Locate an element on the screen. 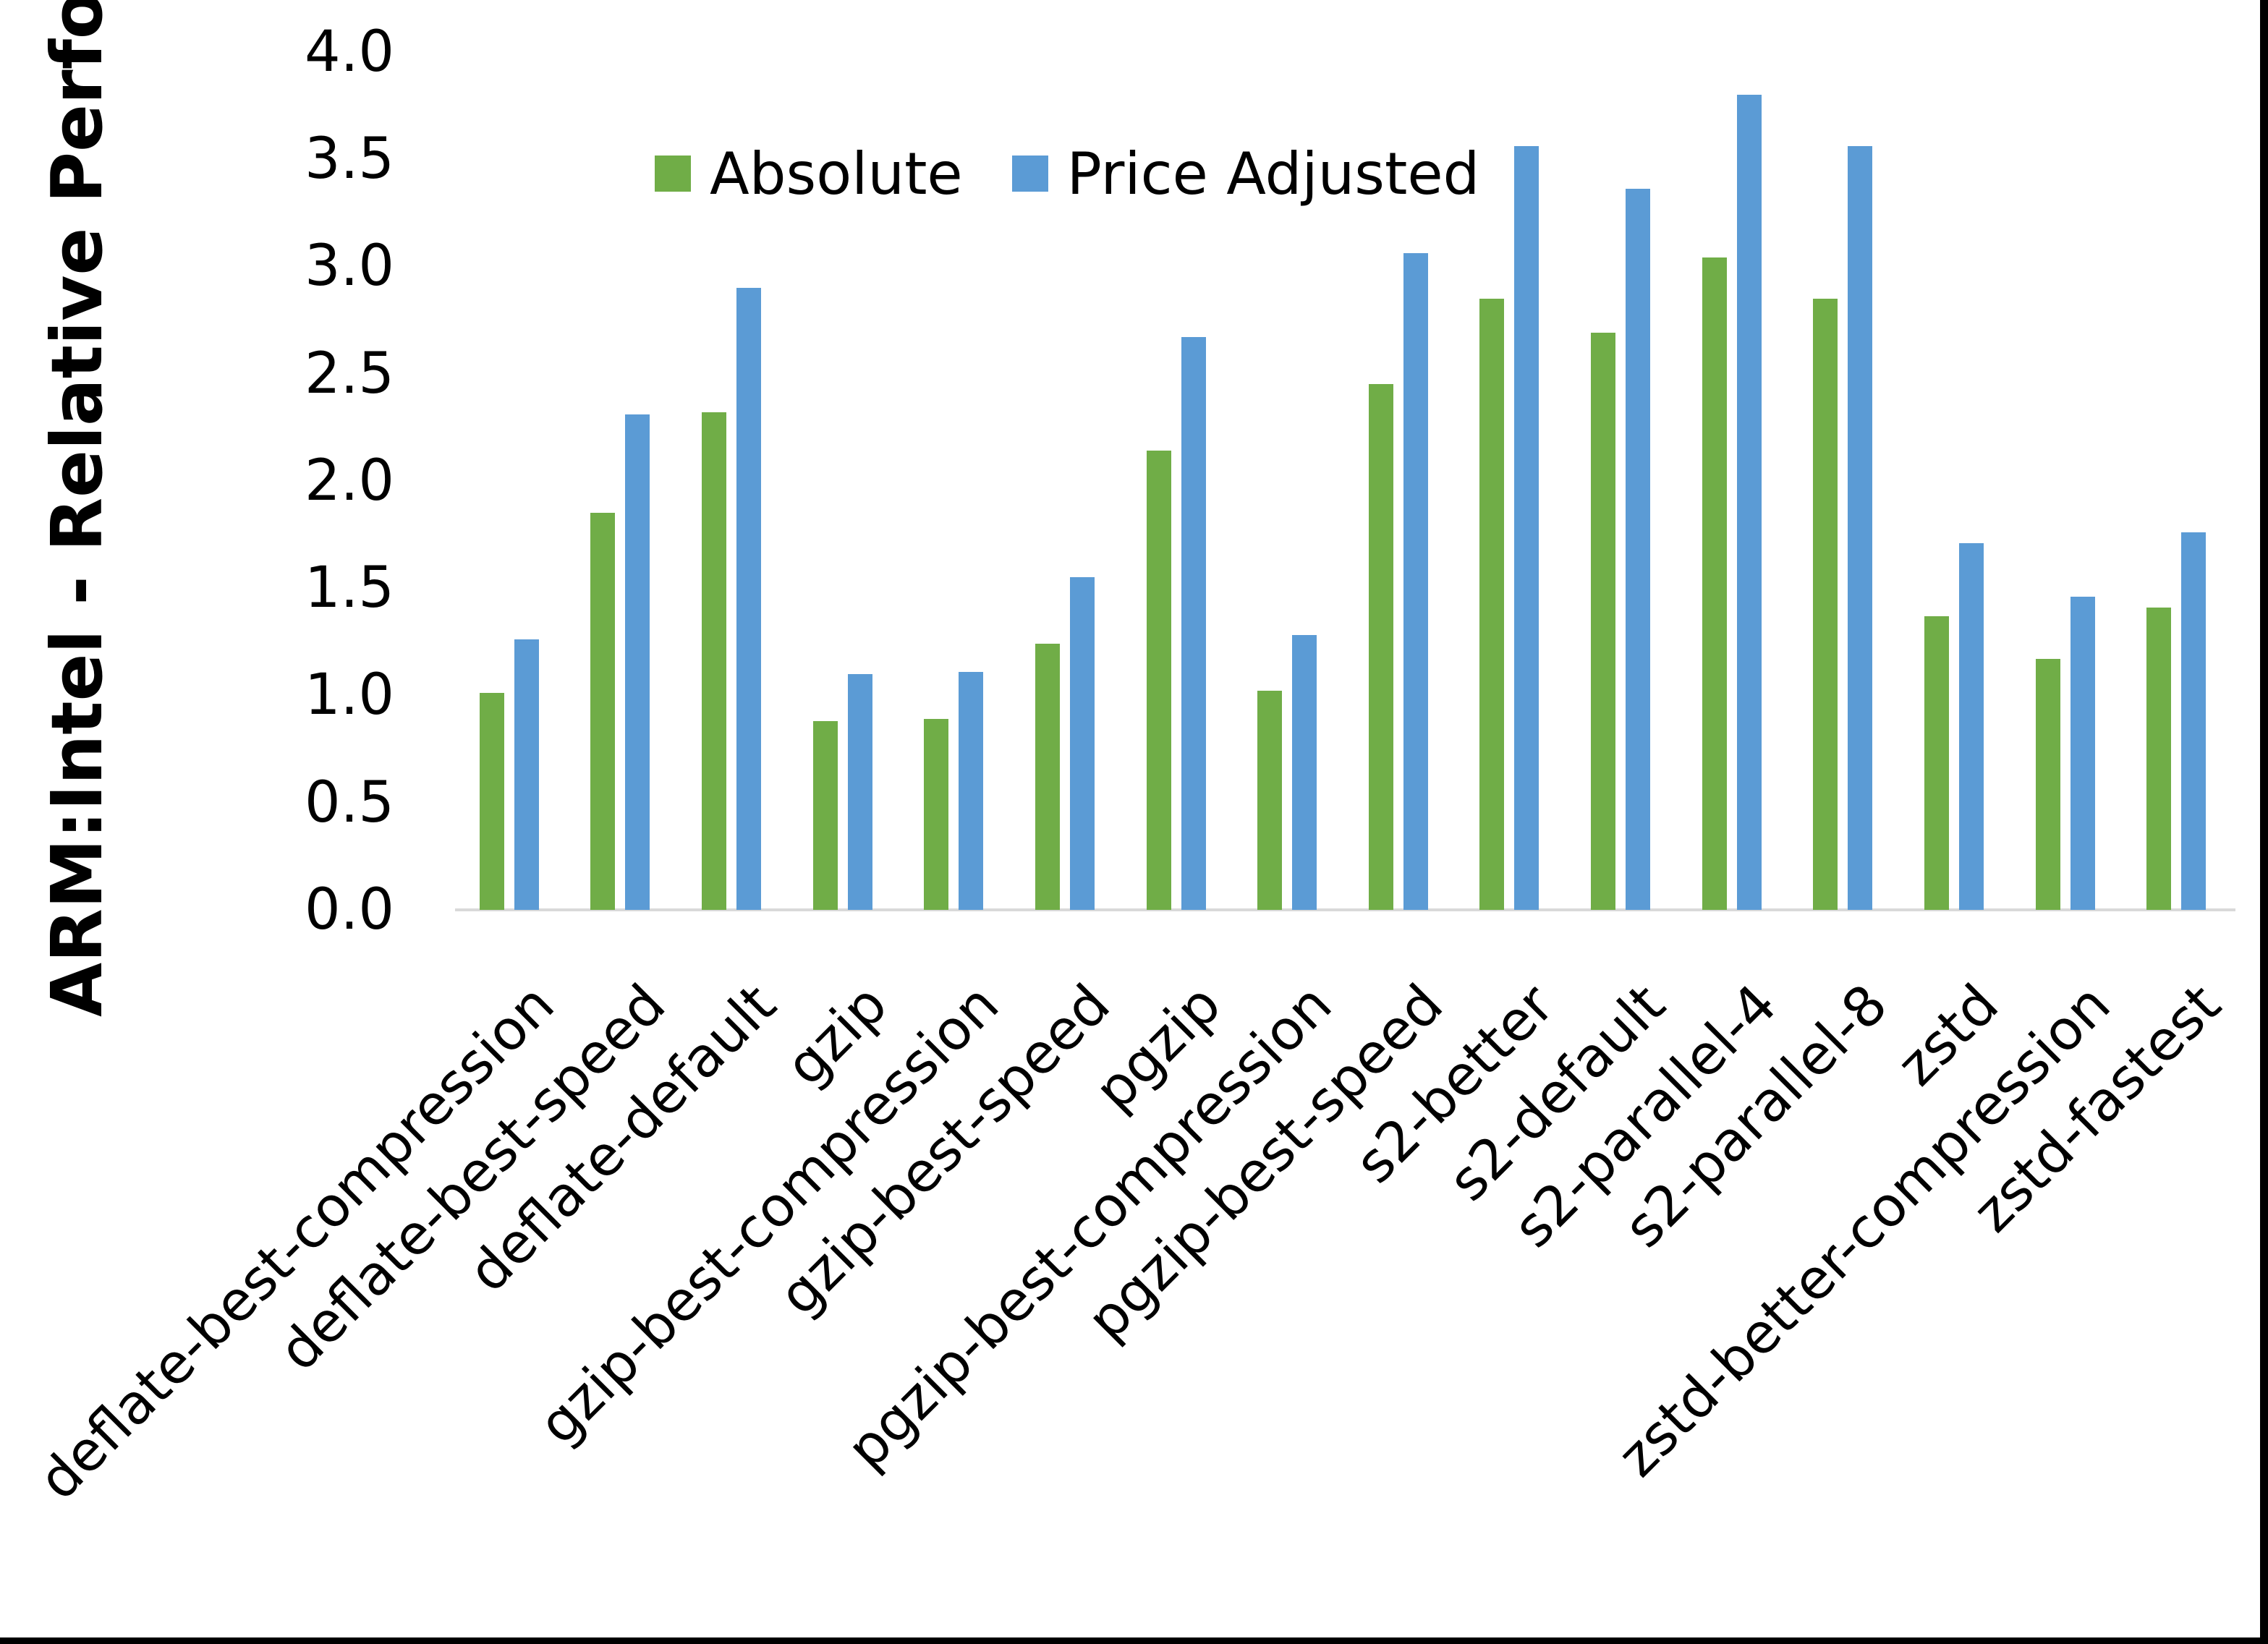  legend-item-absolute: Absolute is located at coordinates (809, 174).